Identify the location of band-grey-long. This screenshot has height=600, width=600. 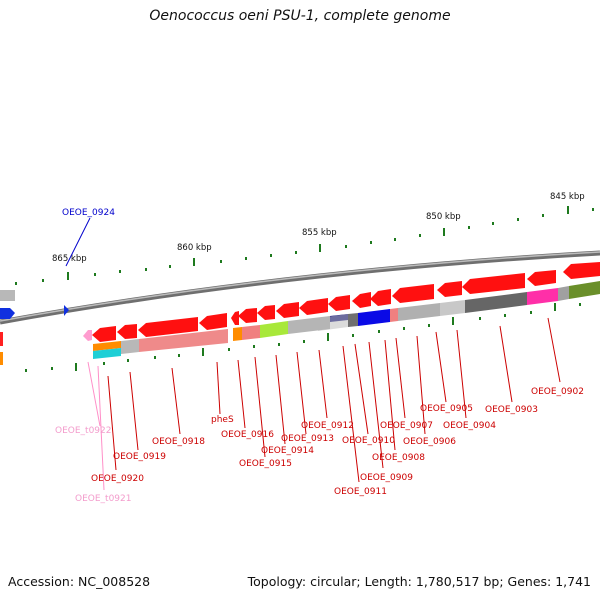
(309, 325).